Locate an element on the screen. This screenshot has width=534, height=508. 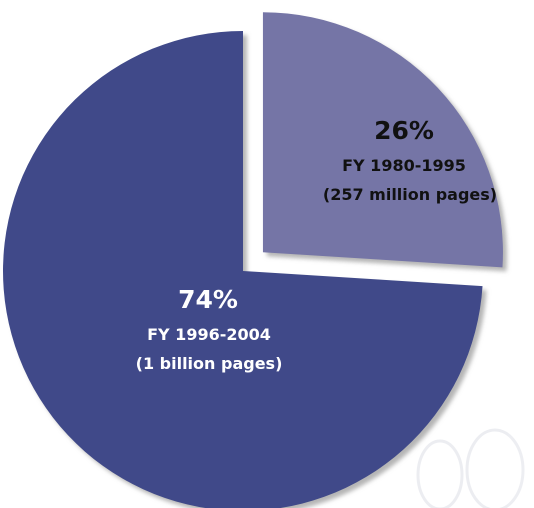
slice-pages-label: (257 million pages) is located at coordinates (410, 194).